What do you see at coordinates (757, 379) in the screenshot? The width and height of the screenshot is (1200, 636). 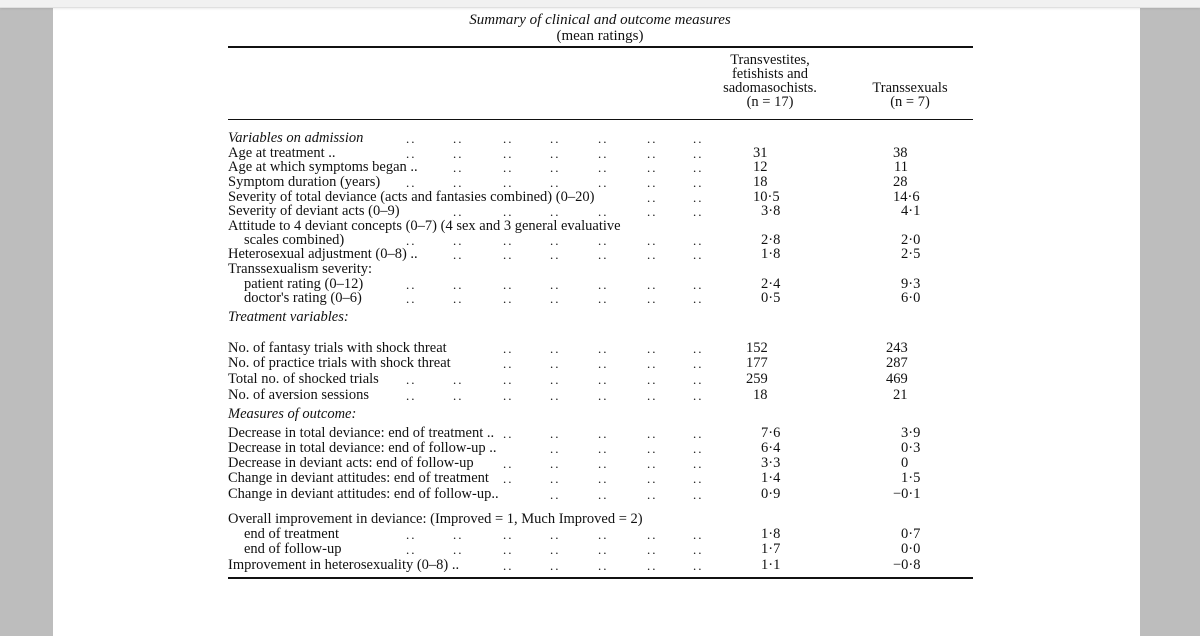 I see `row-value: 259` at bounding box center [757, 379].